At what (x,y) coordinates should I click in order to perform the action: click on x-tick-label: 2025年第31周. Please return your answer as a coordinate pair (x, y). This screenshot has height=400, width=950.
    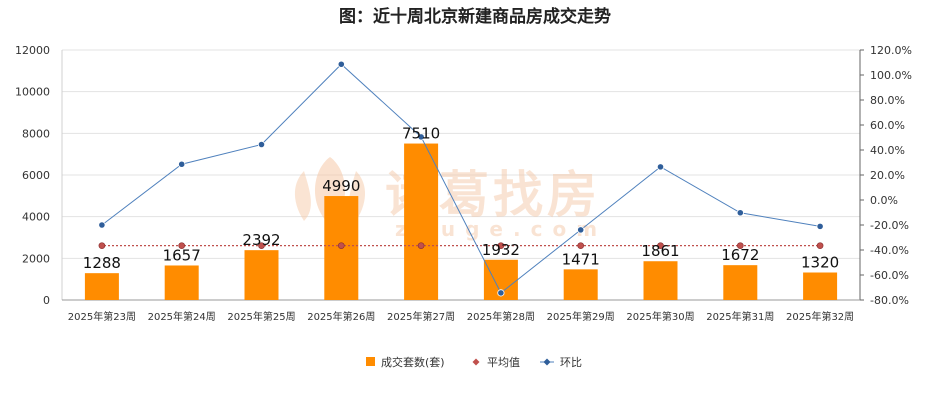
    Looking at the image, I should click on (740, 316).